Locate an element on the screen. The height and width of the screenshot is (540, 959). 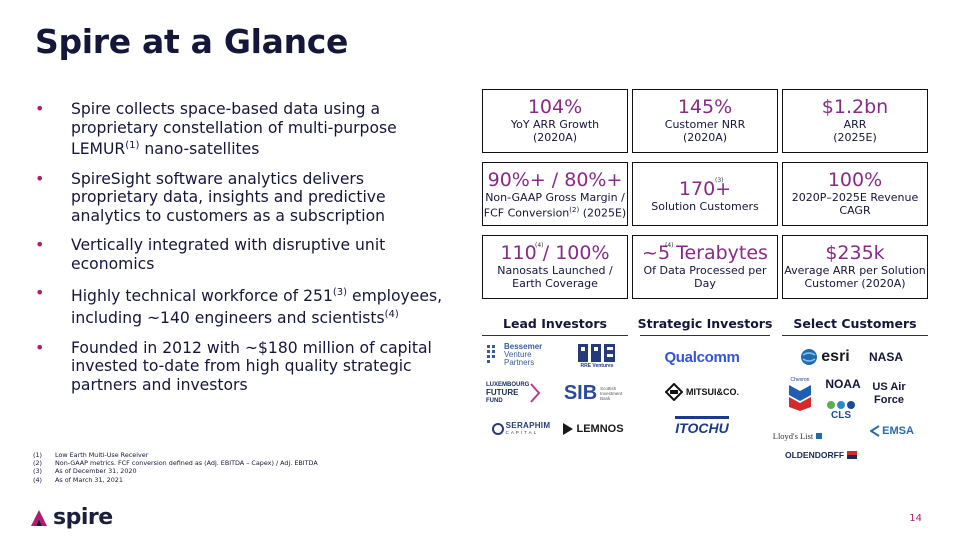
metric-label: Average ARR per Solution is located at coordinates (855, 270).